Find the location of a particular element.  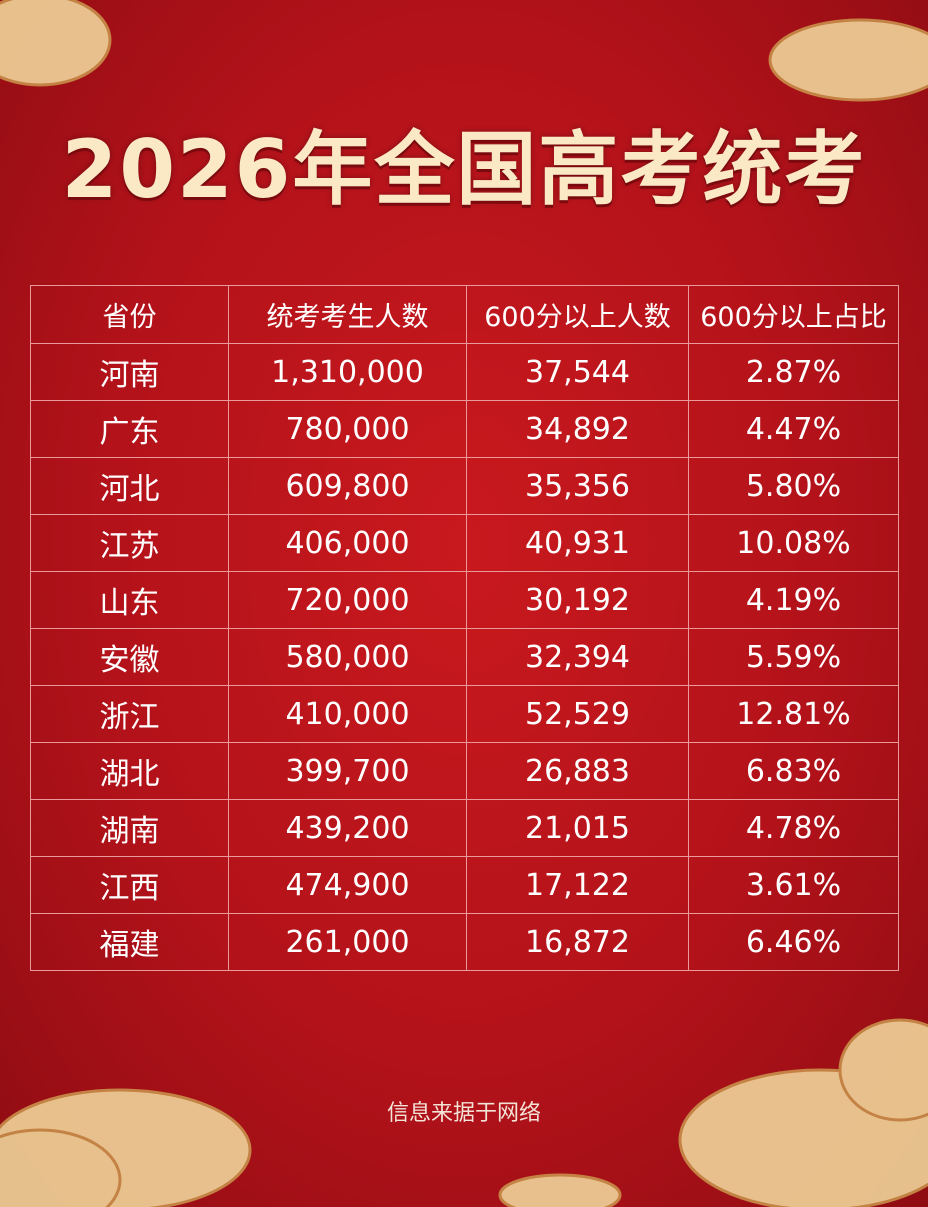

table-cell: 江西 is located at coordinates (129, 885).